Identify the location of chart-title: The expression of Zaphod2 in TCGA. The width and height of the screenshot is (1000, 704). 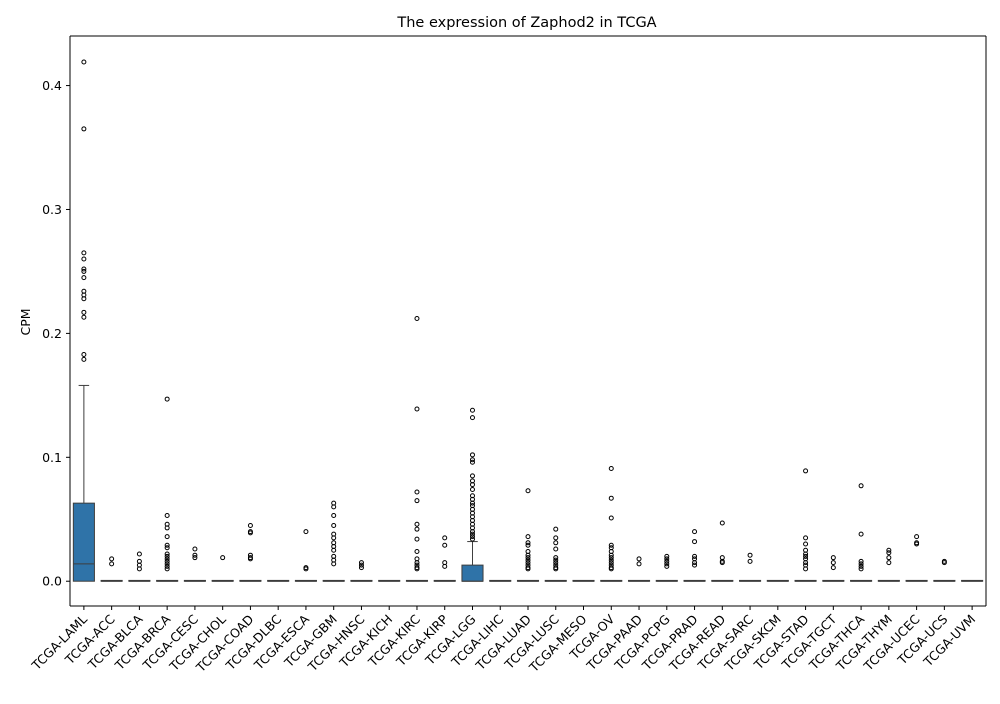
(526, 23).